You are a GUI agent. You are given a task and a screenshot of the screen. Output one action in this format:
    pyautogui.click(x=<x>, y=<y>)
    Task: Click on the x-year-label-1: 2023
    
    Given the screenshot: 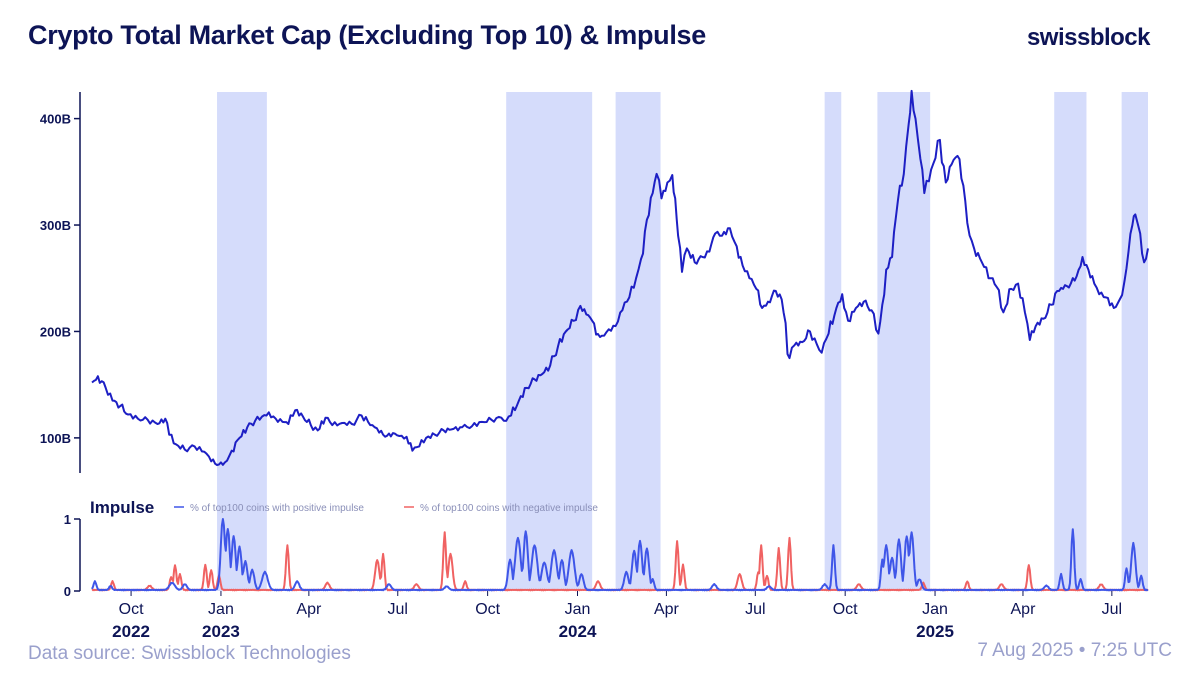 What is the action you would take?
    pyautogui.click(x=221, y=631)
    